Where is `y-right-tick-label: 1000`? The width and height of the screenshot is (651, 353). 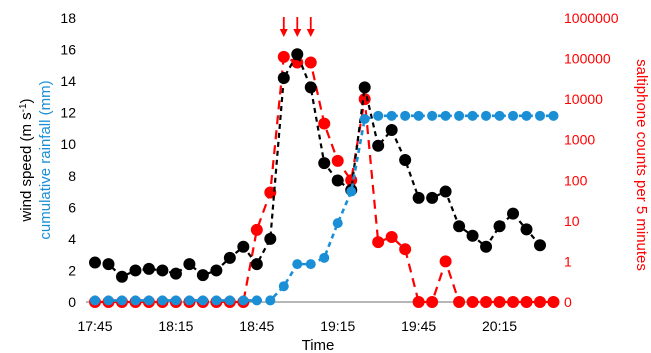 y-right-tick-label: 1000 is located at coordinates (579, 140).